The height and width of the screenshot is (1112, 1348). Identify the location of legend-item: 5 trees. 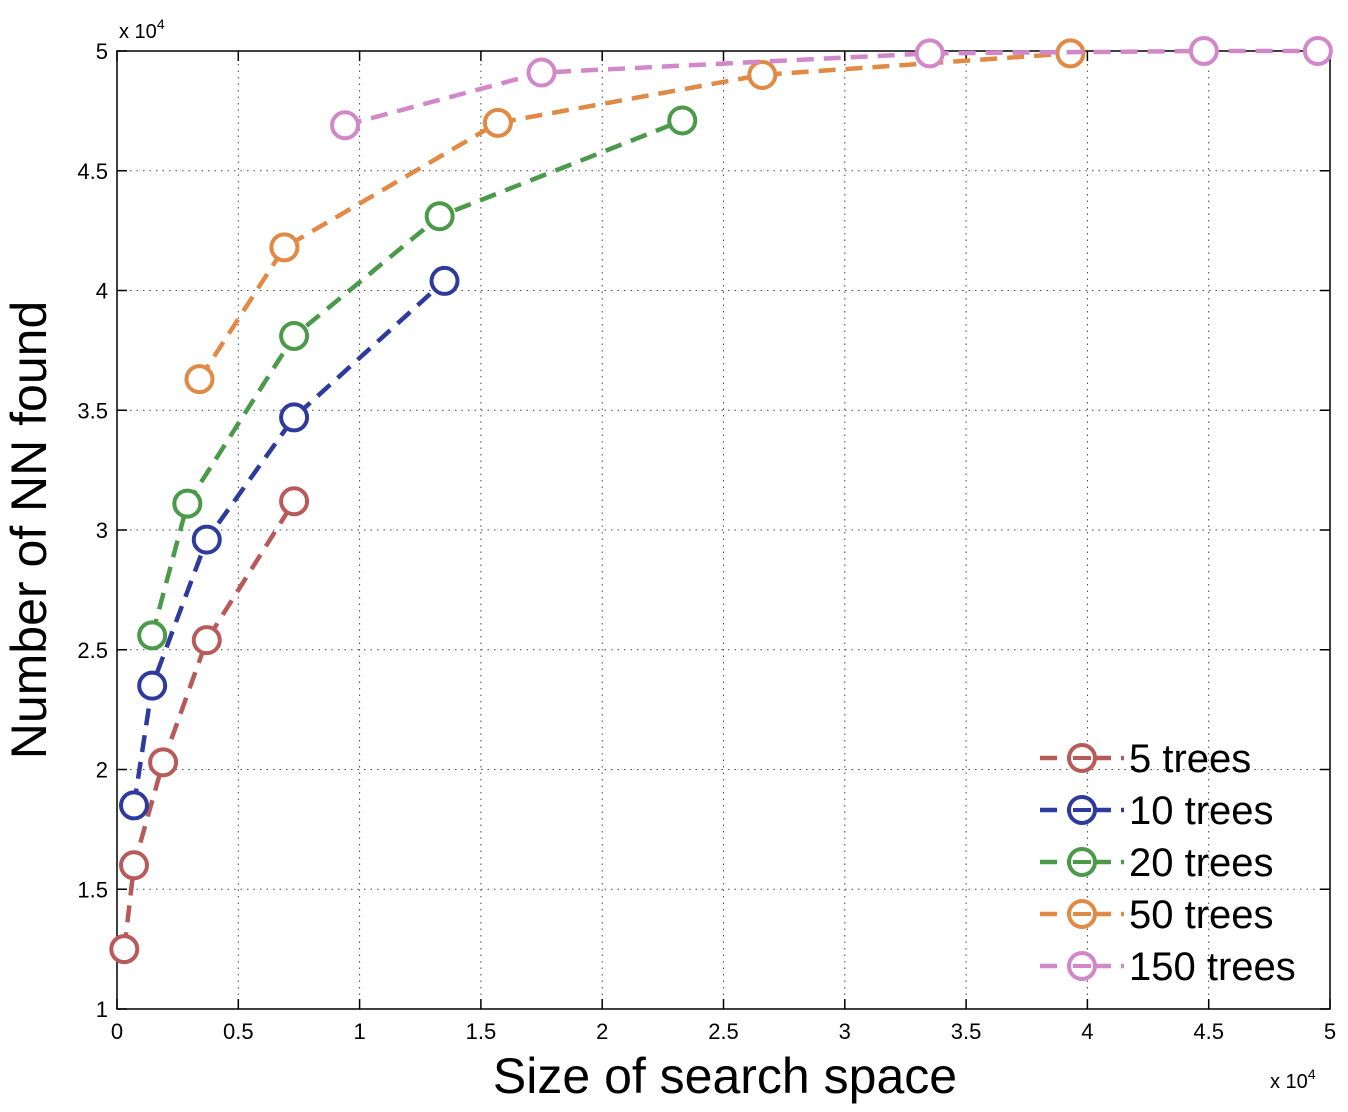
(1145, 759).